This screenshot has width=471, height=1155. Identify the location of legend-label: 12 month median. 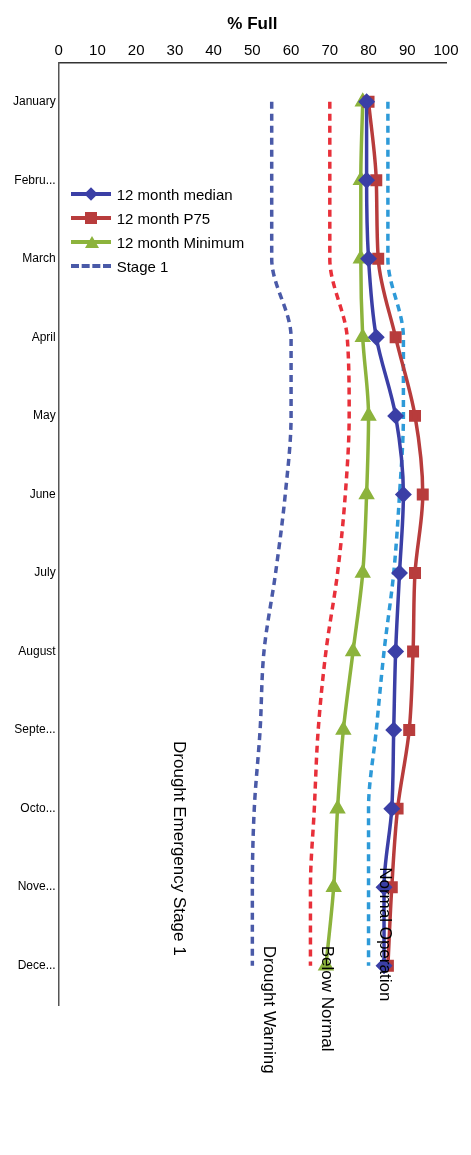
(174, 194).